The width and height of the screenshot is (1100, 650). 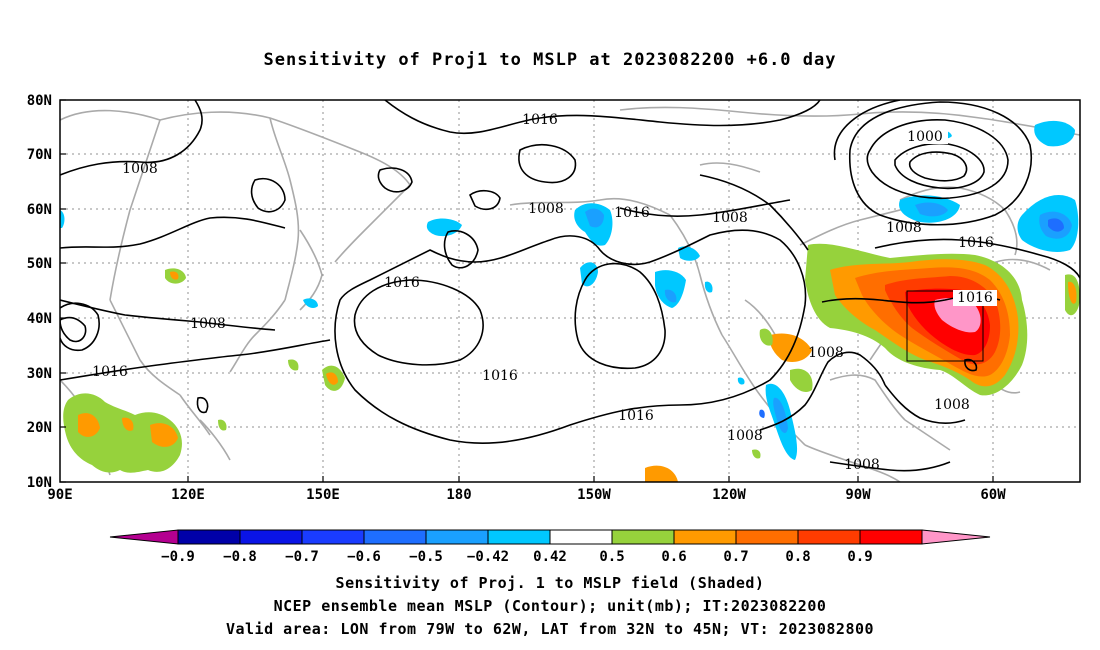 What do you see at coordinates (993, 495) in the screenshot?
I see `lon-label: 60W` at bounding box center [993, 495].